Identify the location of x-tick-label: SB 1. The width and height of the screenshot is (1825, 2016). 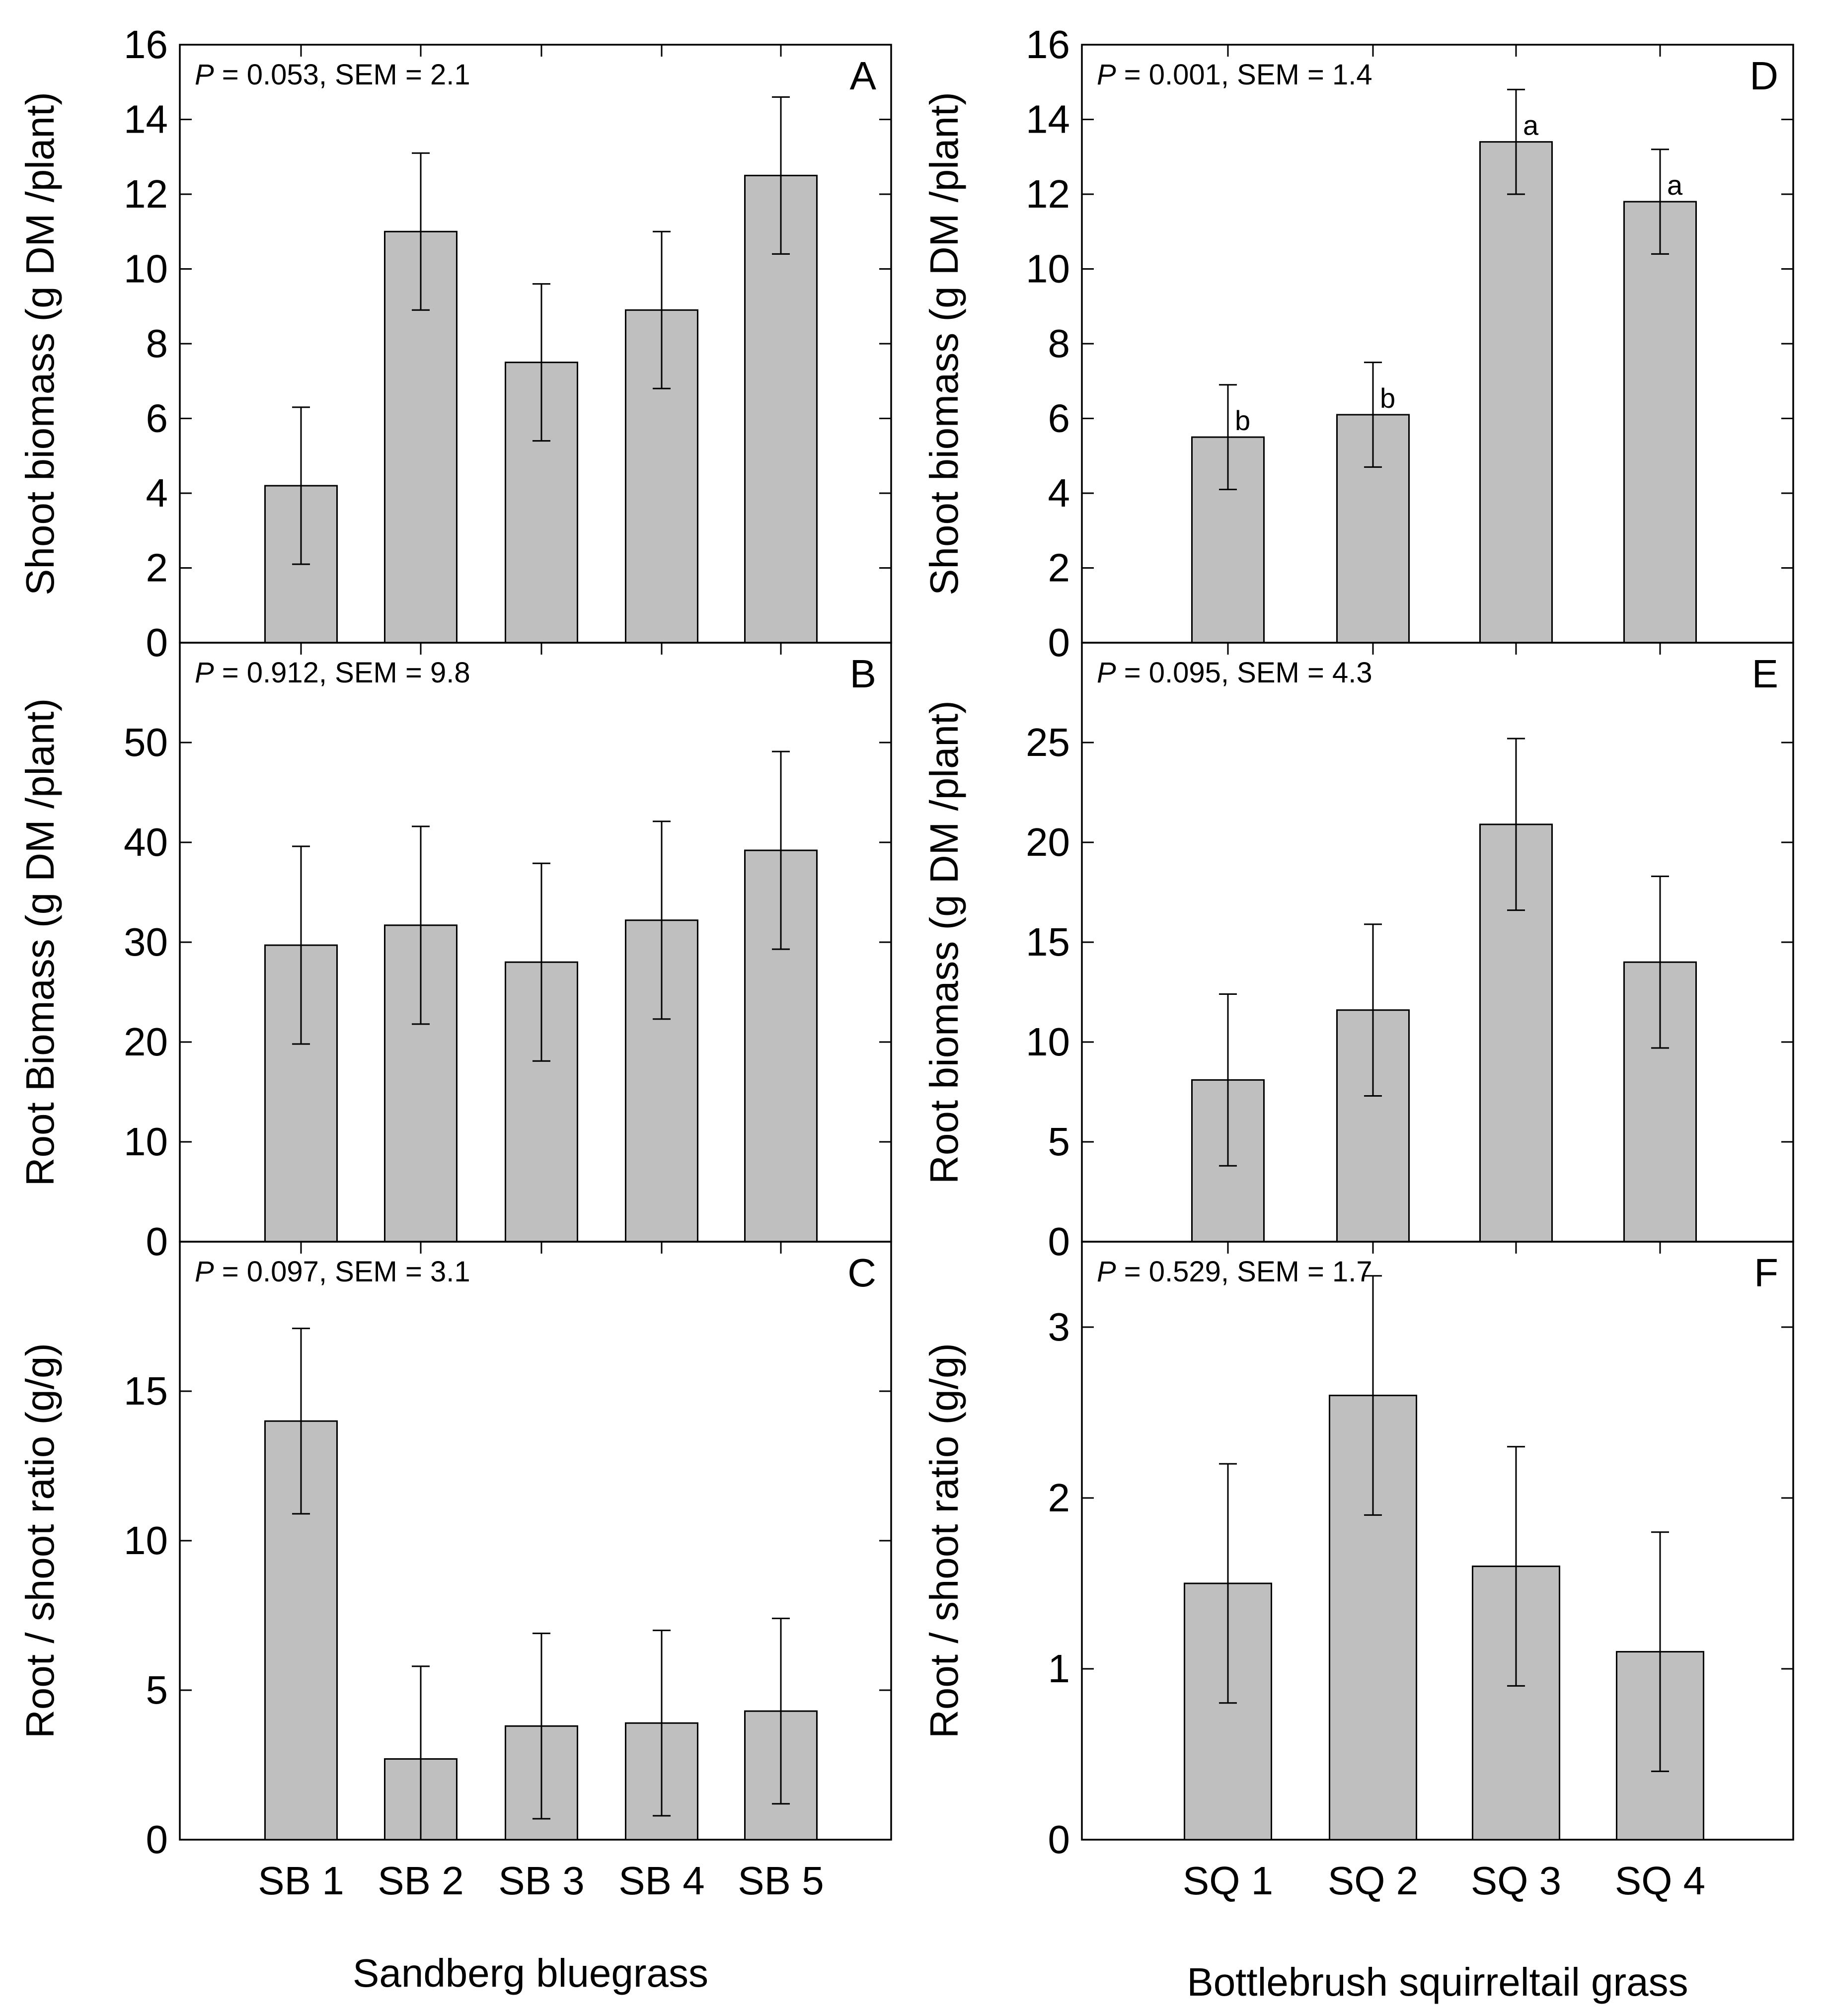
(301, 1881).